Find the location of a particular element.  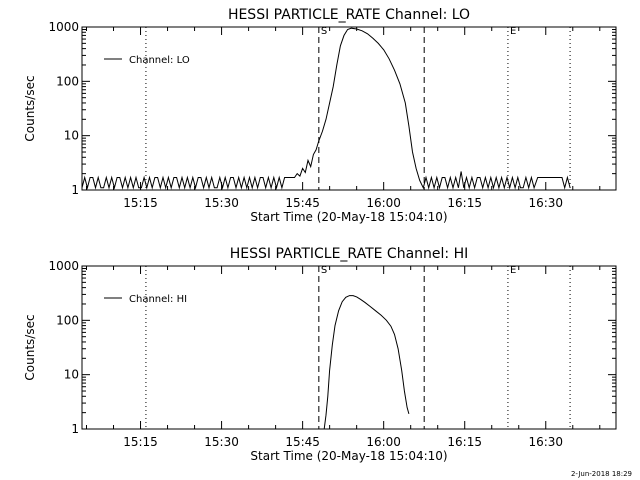

timestamp: 2-Jun-2018 18:29 is located at coordinates (601, 474).